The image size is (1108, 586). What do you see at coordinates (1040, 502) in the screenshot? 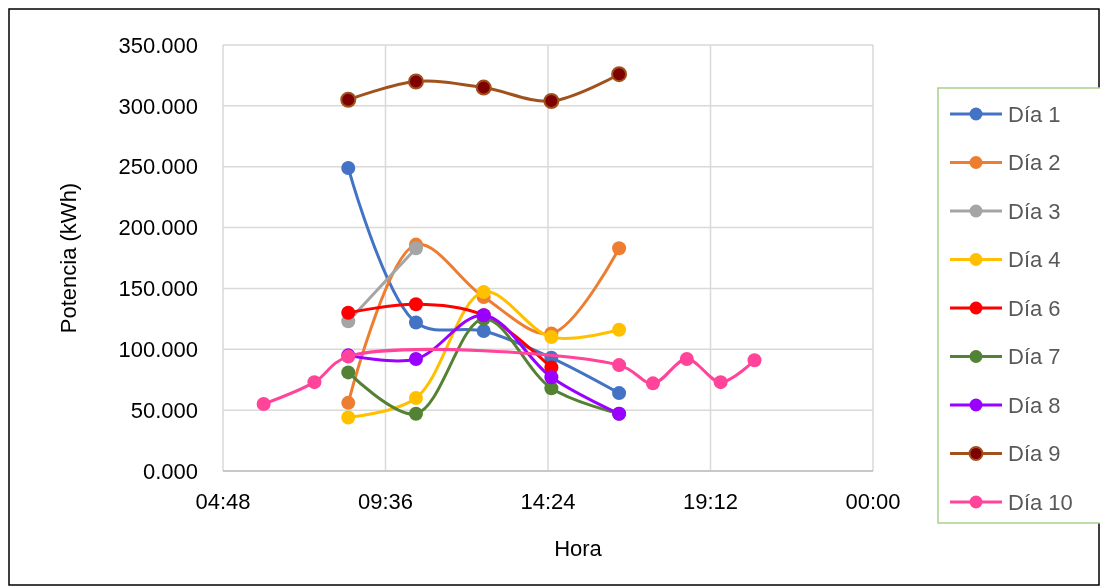
I see `legend-label: Día 10` at bounding box center [1040, 502].